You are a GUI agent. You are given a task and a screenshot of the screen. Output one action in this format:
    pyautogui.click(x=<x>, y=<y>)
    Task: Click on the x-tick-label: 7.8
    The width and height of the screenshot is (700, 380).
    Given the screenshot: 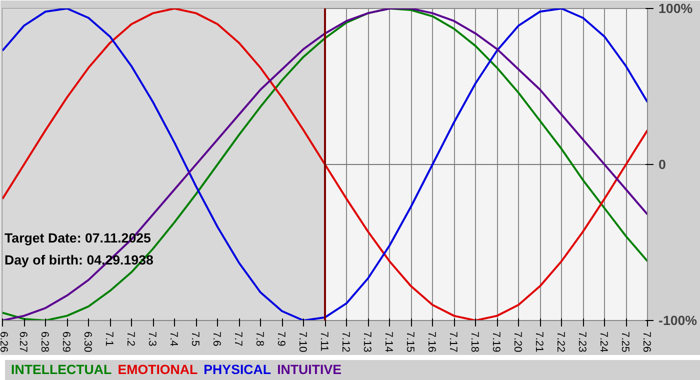 What is the action you would take?
    pyautogui.click(x=260, y=339)
    